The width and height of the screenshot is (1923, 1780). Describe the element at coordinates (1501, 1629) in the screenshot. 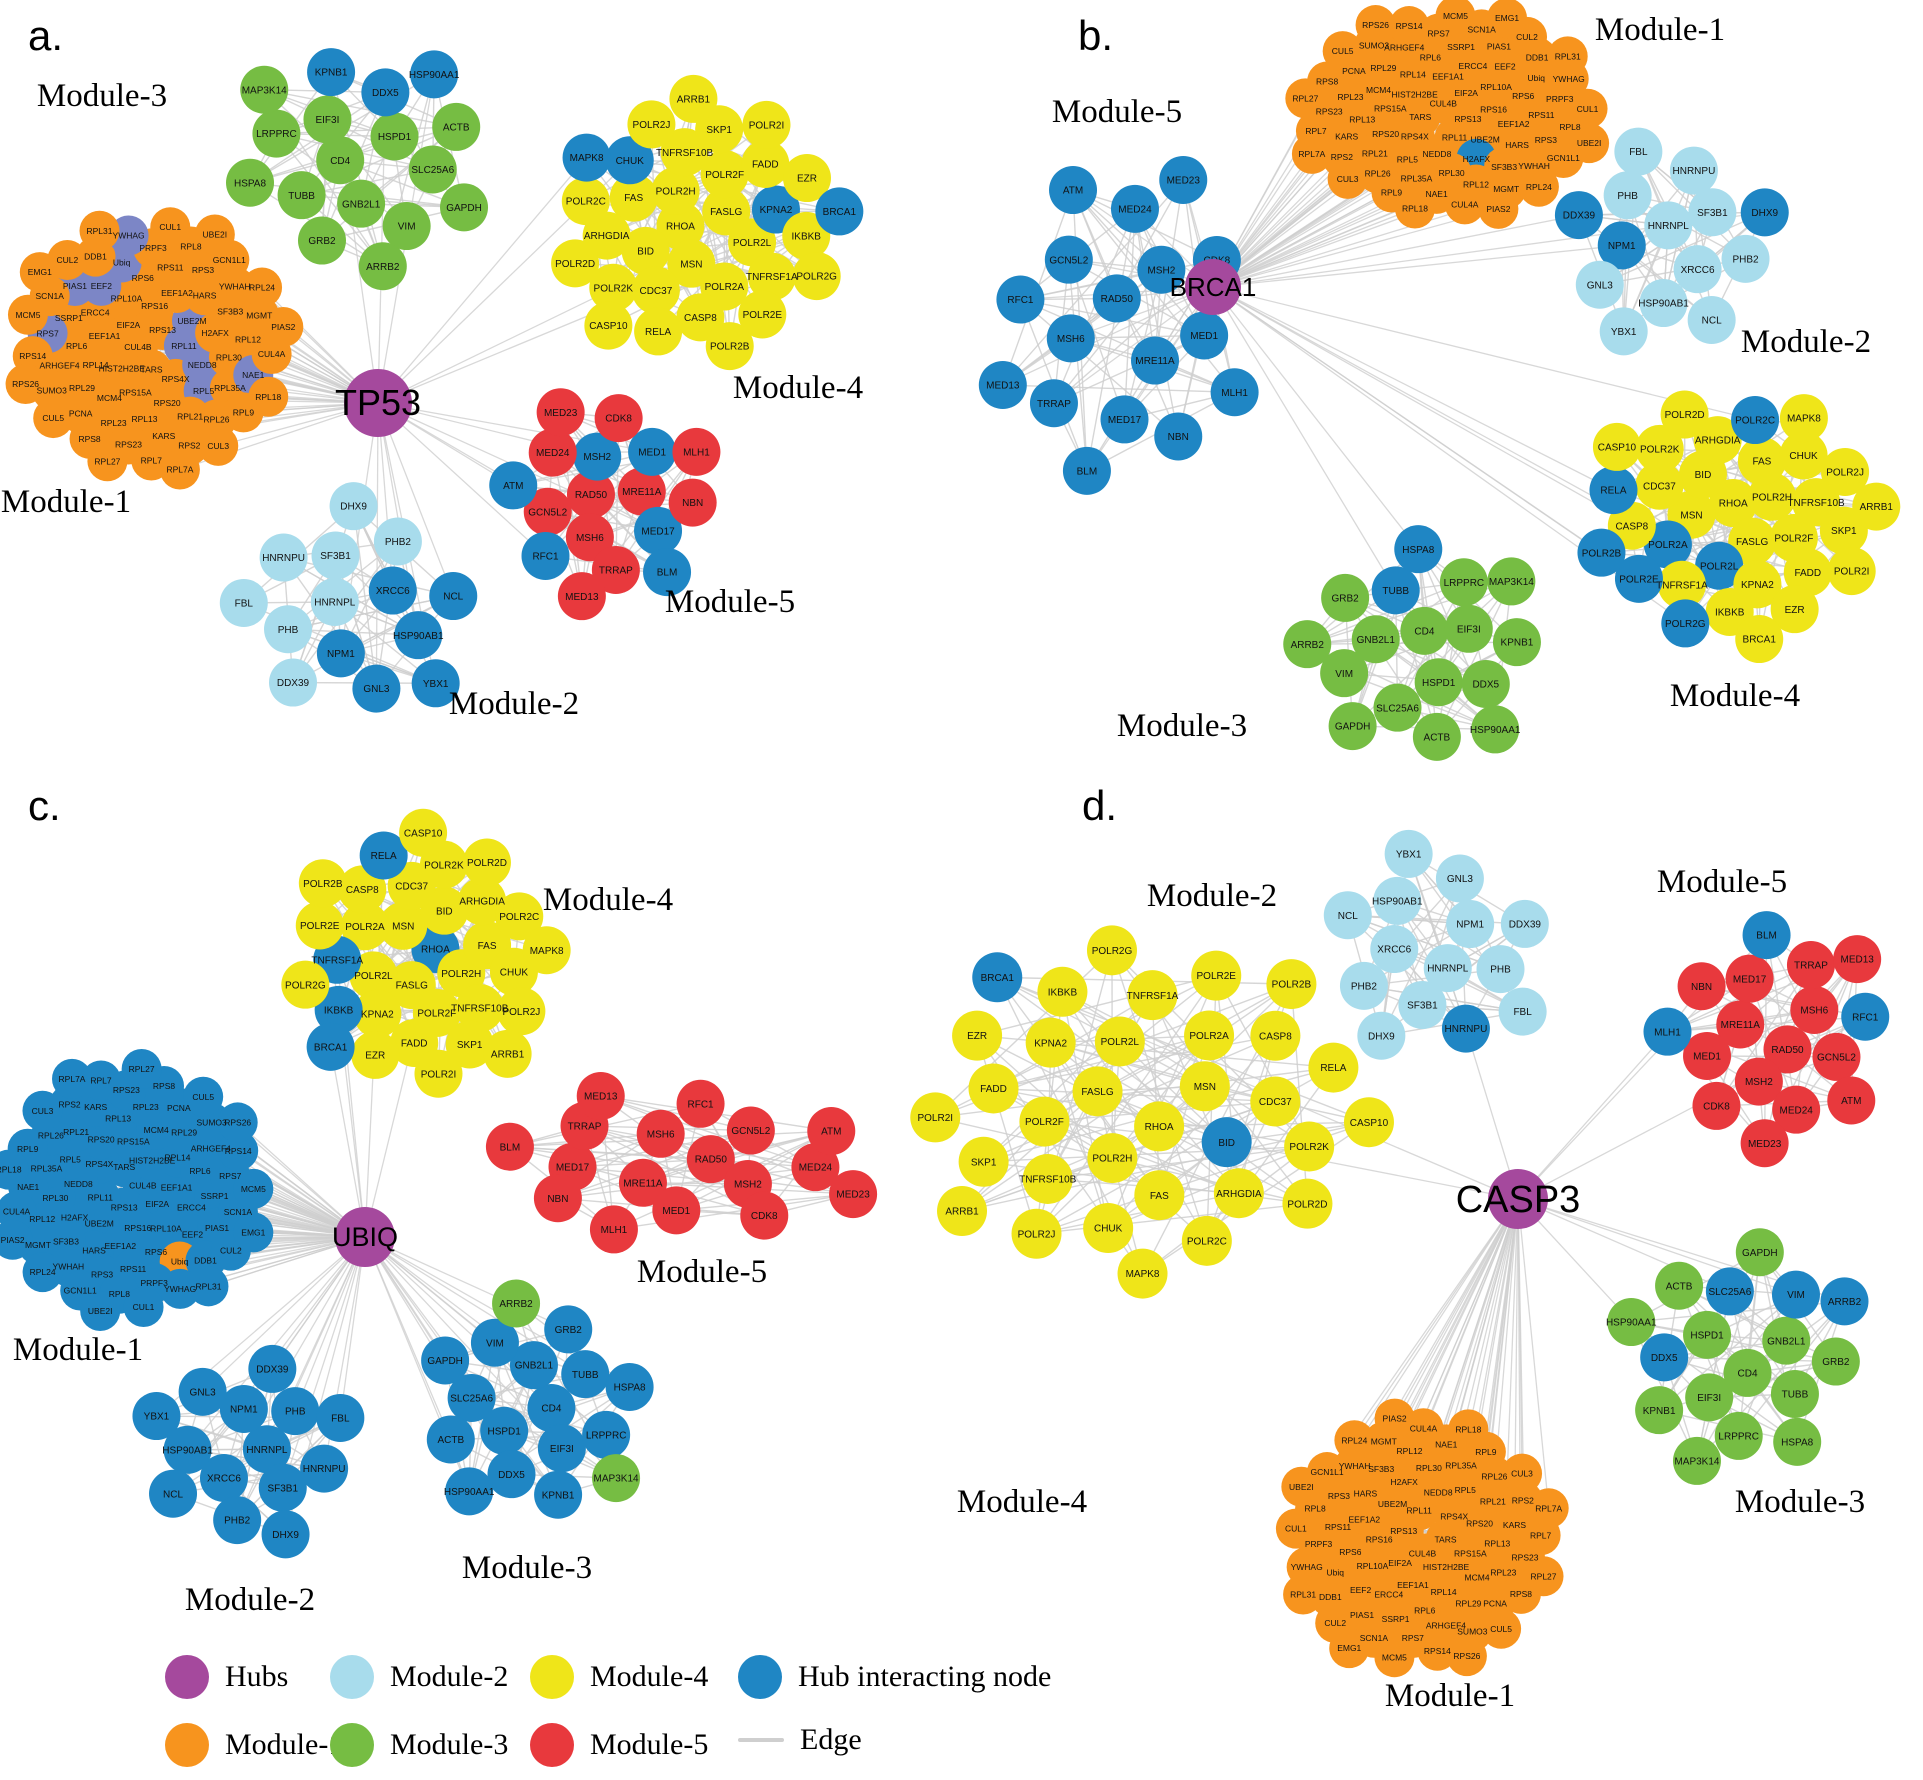

I see `node-label-CUL5: CUL5` at that location.